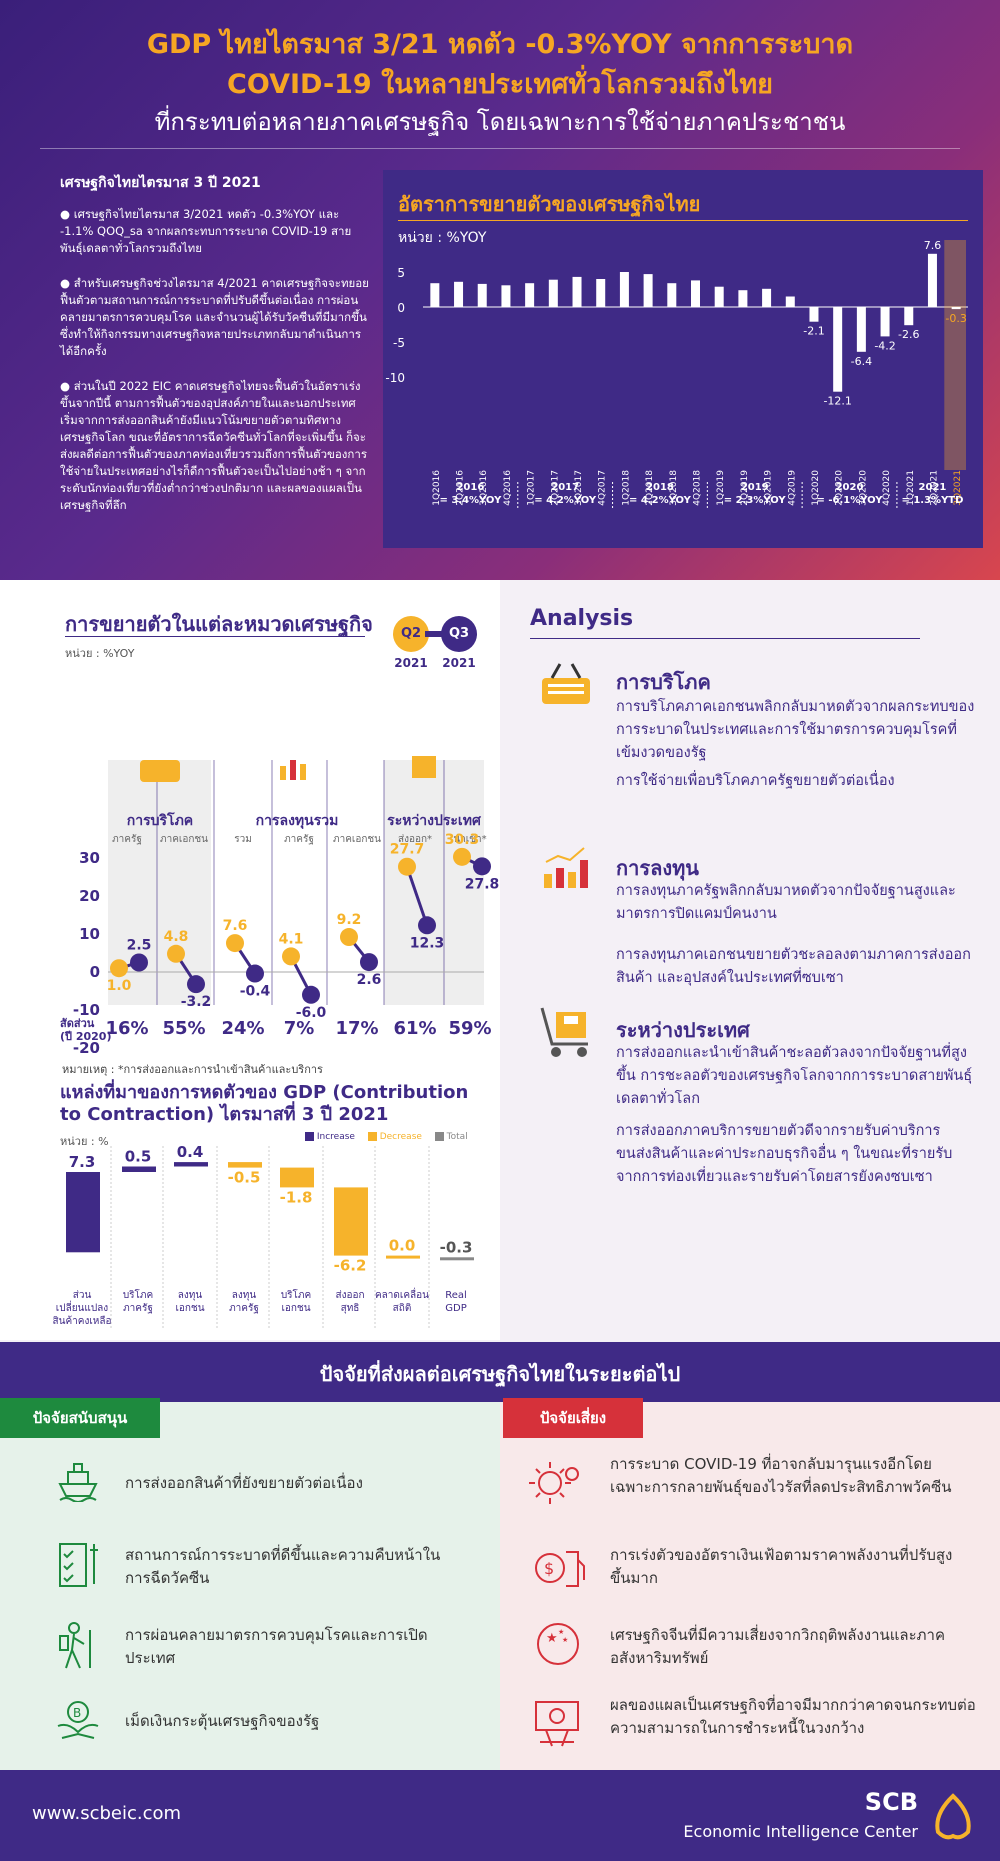 The image size is (1000, 1861). Describe the element at coordinates (555, 488) in the screenshot. I see `gdp-x-tick: 2Q2017` at that location.